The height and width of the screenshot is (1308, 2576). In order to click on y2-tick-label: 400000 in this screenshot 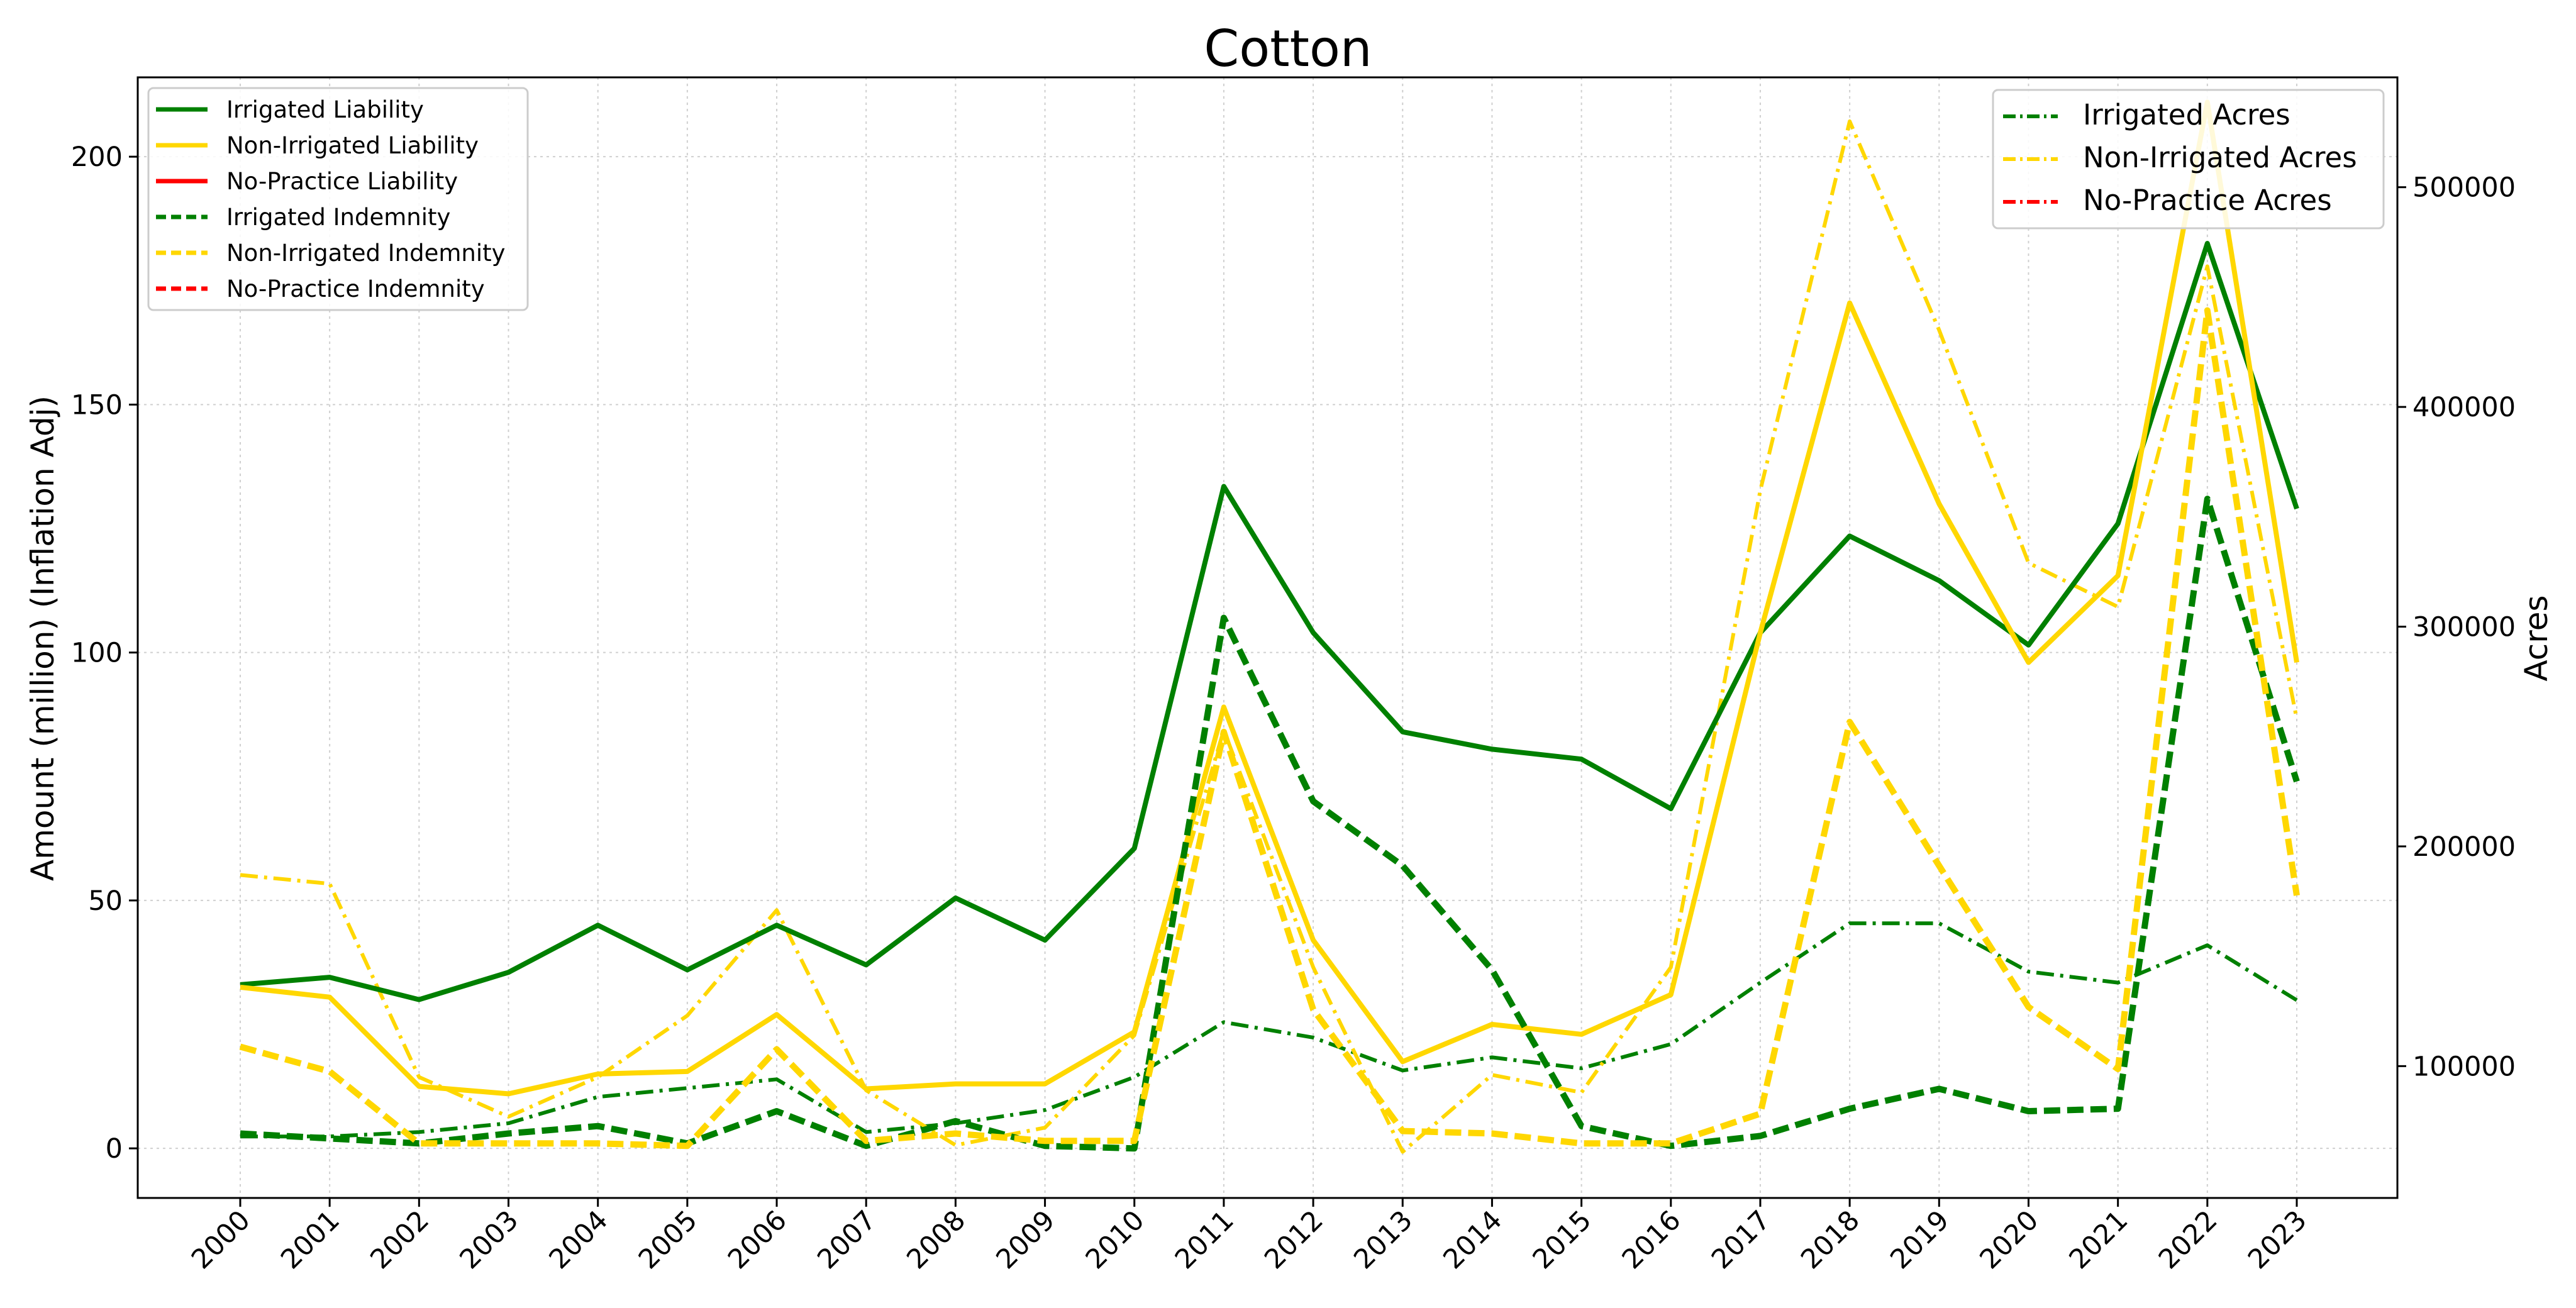, I will do `click(2464, 407)`.